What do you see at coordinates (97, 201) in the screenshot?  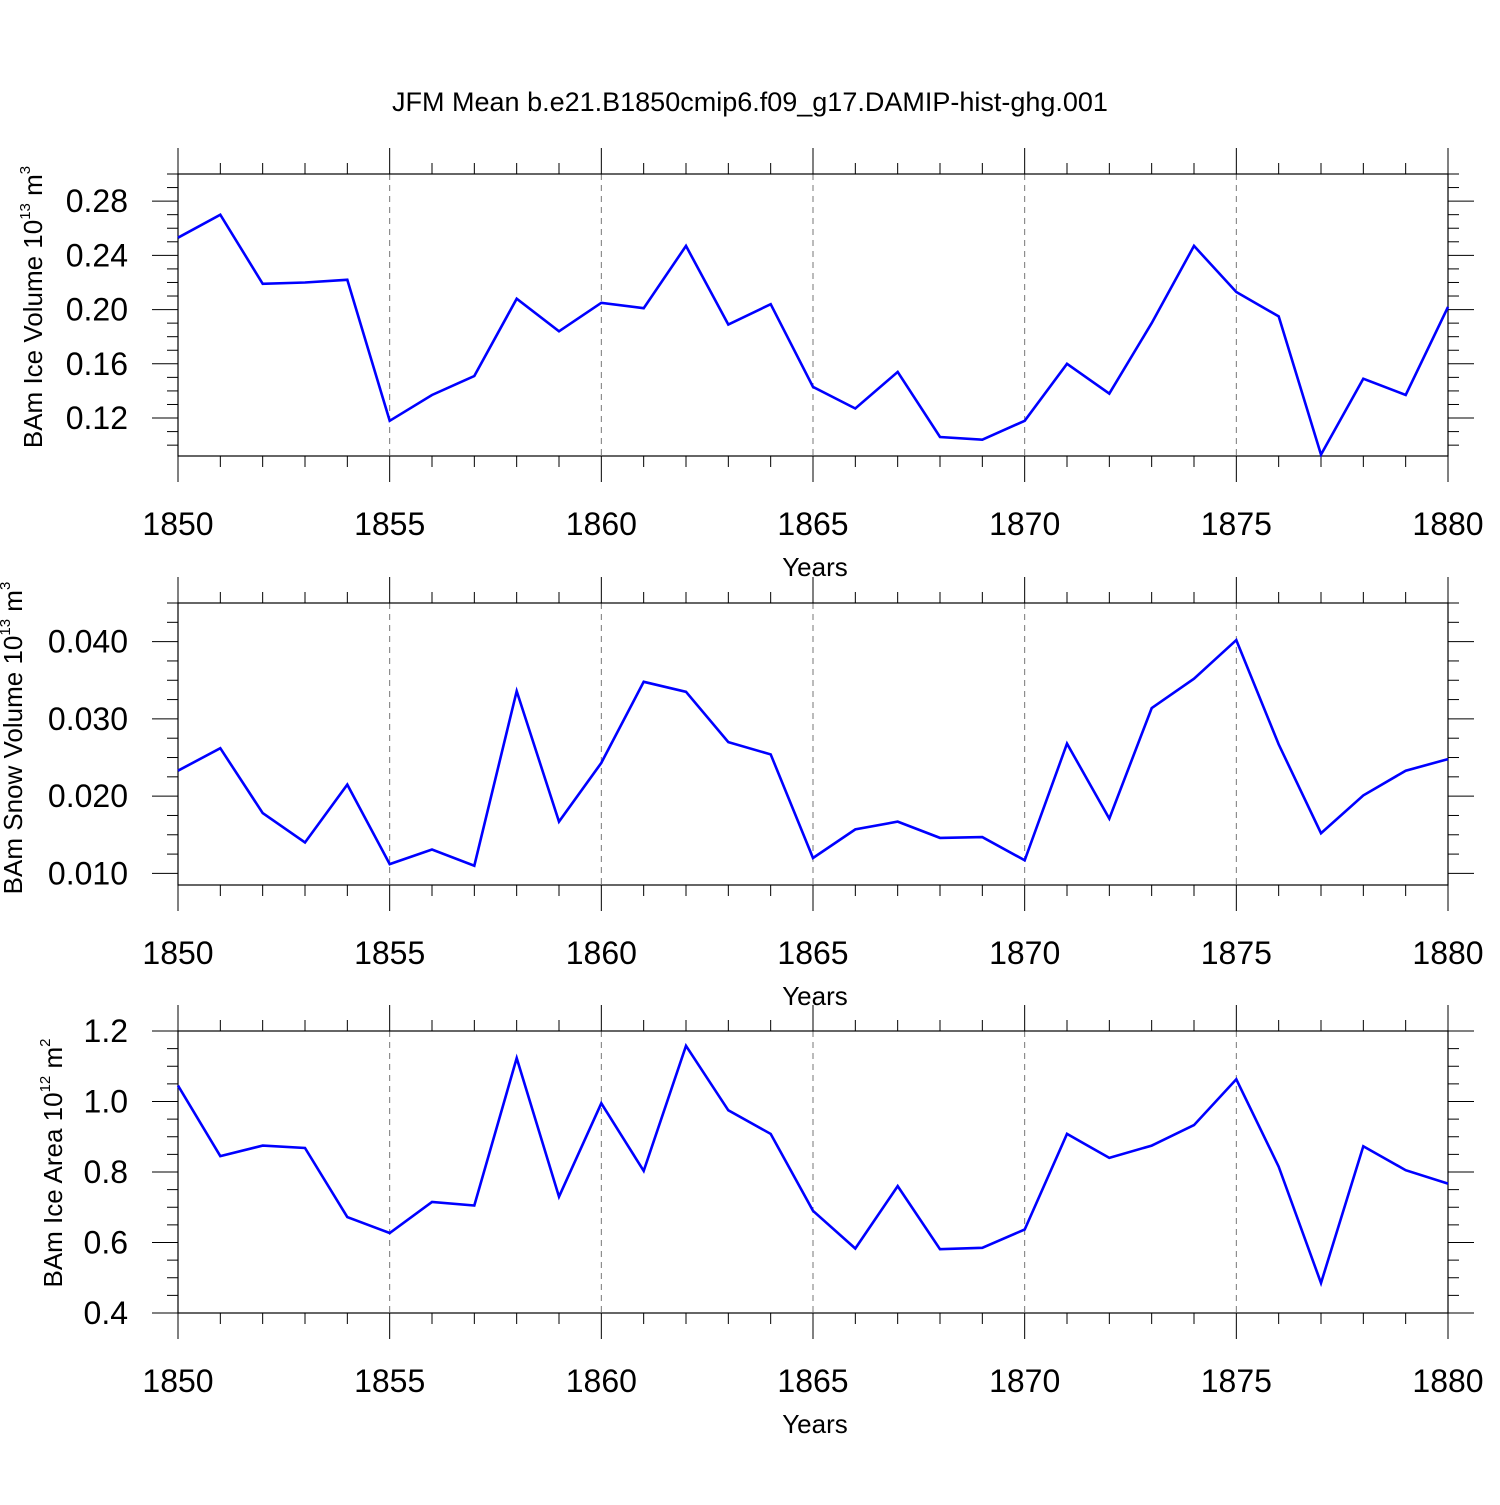 I see `y-tick-label: 0.28` at bounding box center [97, 201].